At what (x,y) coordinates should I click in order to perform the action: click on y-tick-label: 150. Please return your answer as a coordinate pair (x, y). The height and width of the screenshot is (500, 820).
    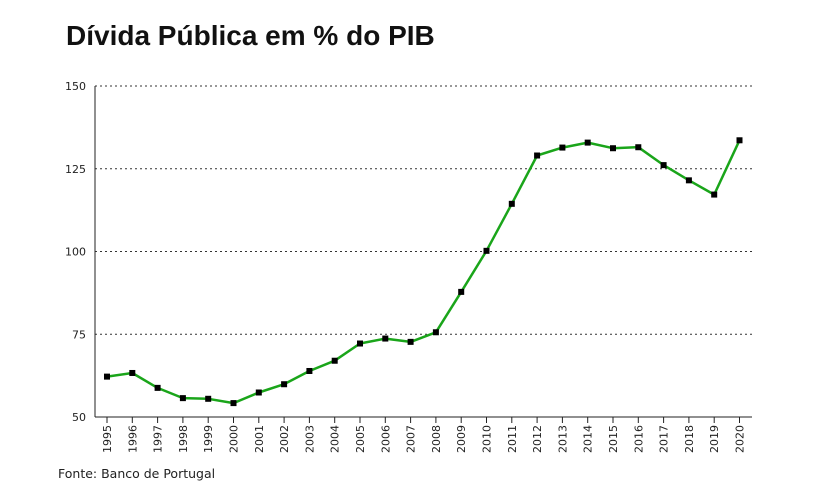
    Looking at the image, I should click on (75, 86).